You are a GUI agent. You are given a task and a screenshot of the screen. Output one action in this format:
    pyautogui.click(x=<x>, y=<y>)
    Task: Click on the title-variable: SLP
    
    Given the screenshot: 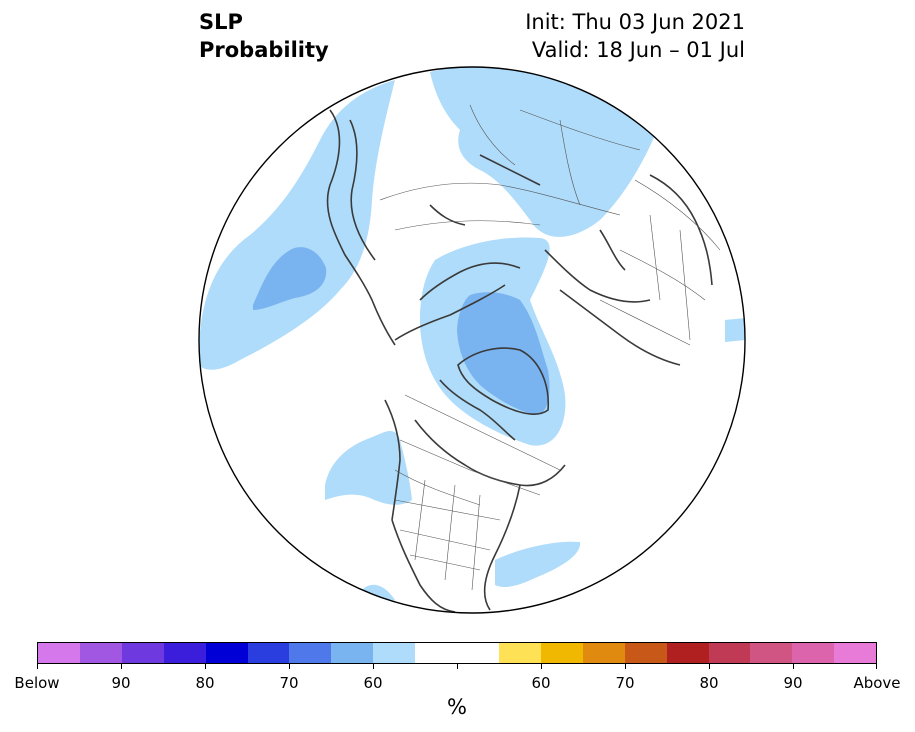 What is the action you would take?
    pyautogui.click(x=221, y=22)
    